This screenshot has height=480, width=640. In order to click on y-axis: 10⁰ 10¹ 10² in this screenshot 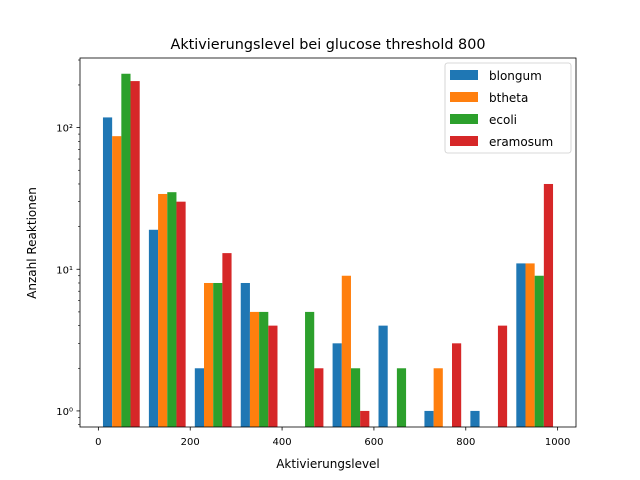, I will do `click(68, 242)`.